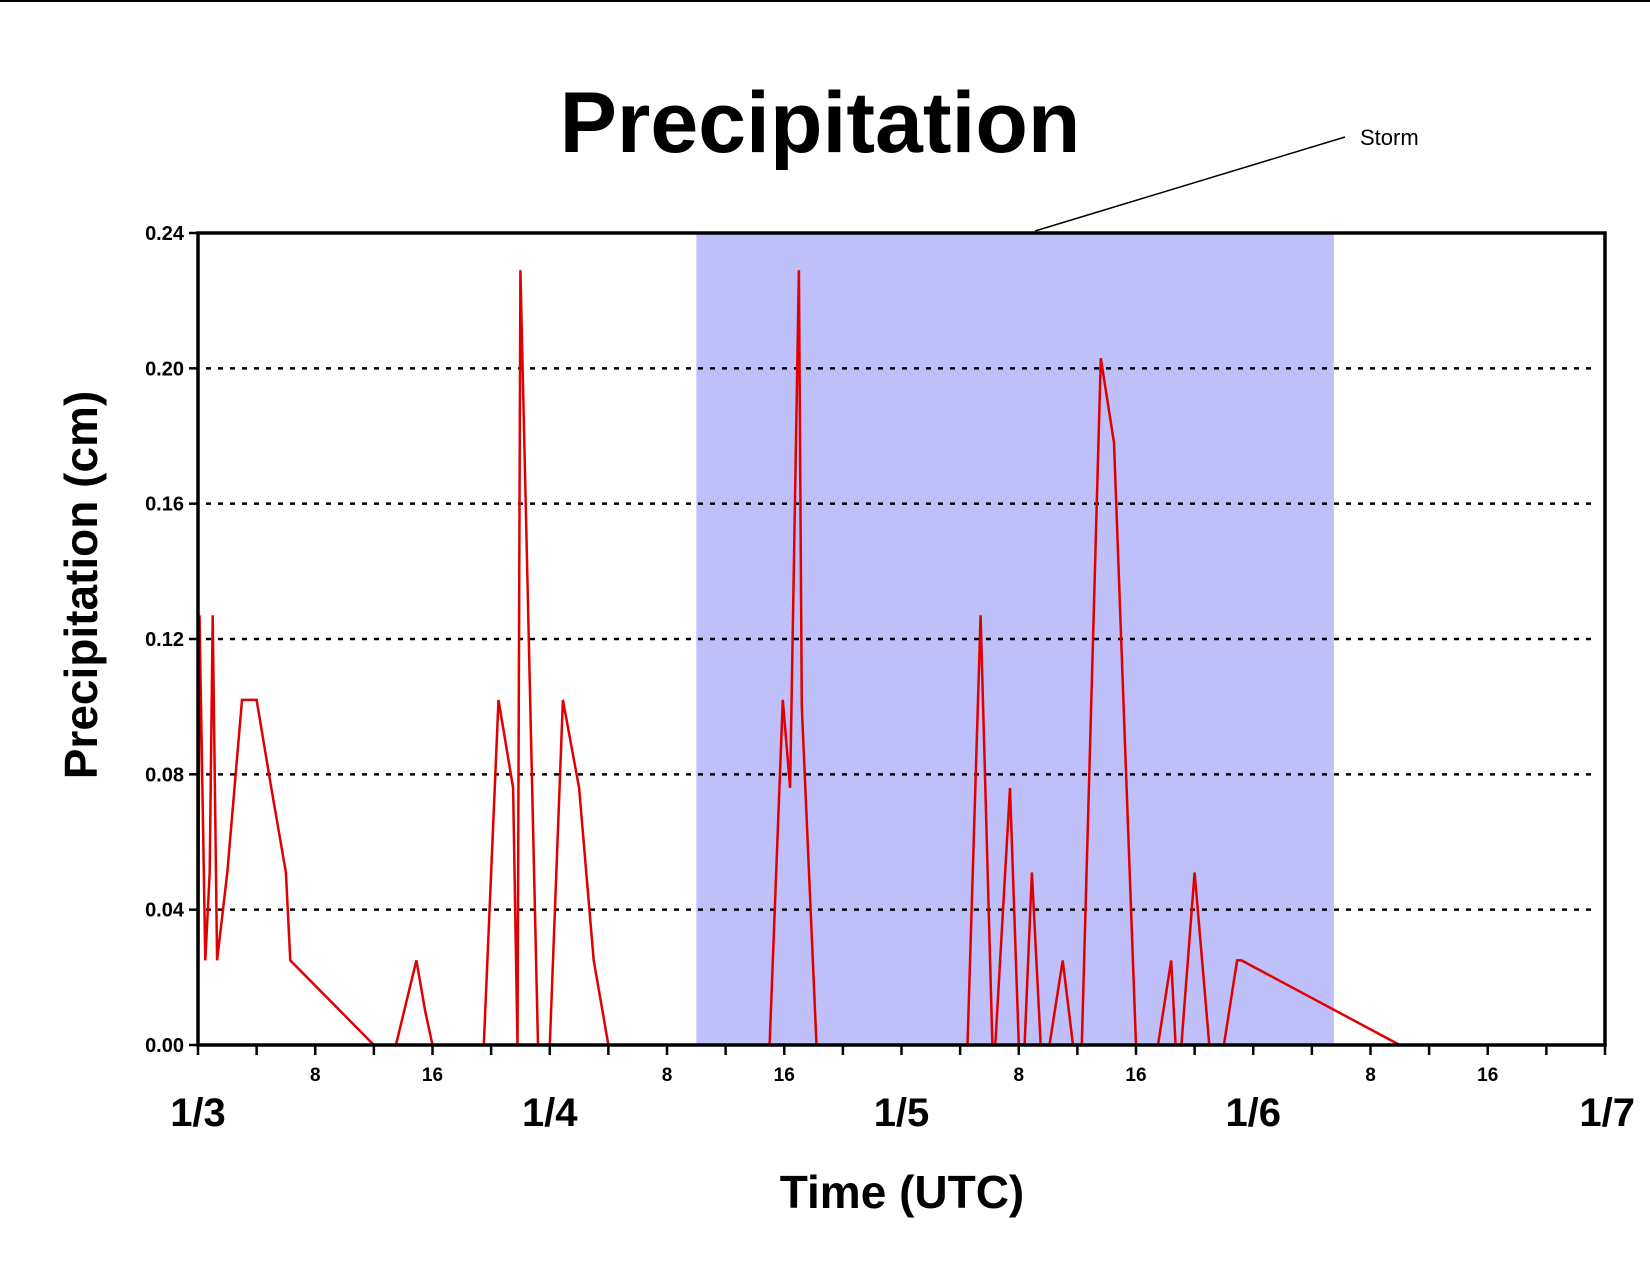 The height and width of the screenshot is (1275, 1650). I want to click on x-day-label-0: 1/3, so click(198, 1113).